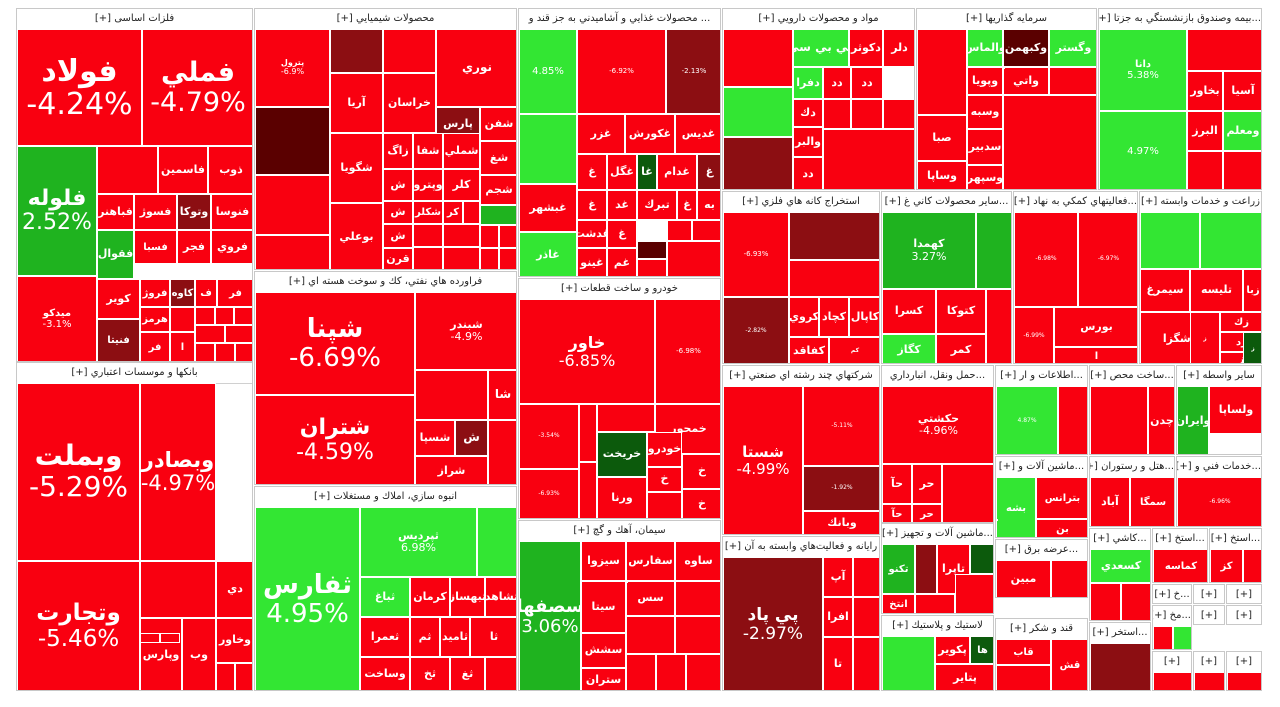 The height and width of the screenshot is (707, 1280). Describe the element at coordinates (961, 311) in the screenshot. I see `stock-tile: كتوكا` at that location.